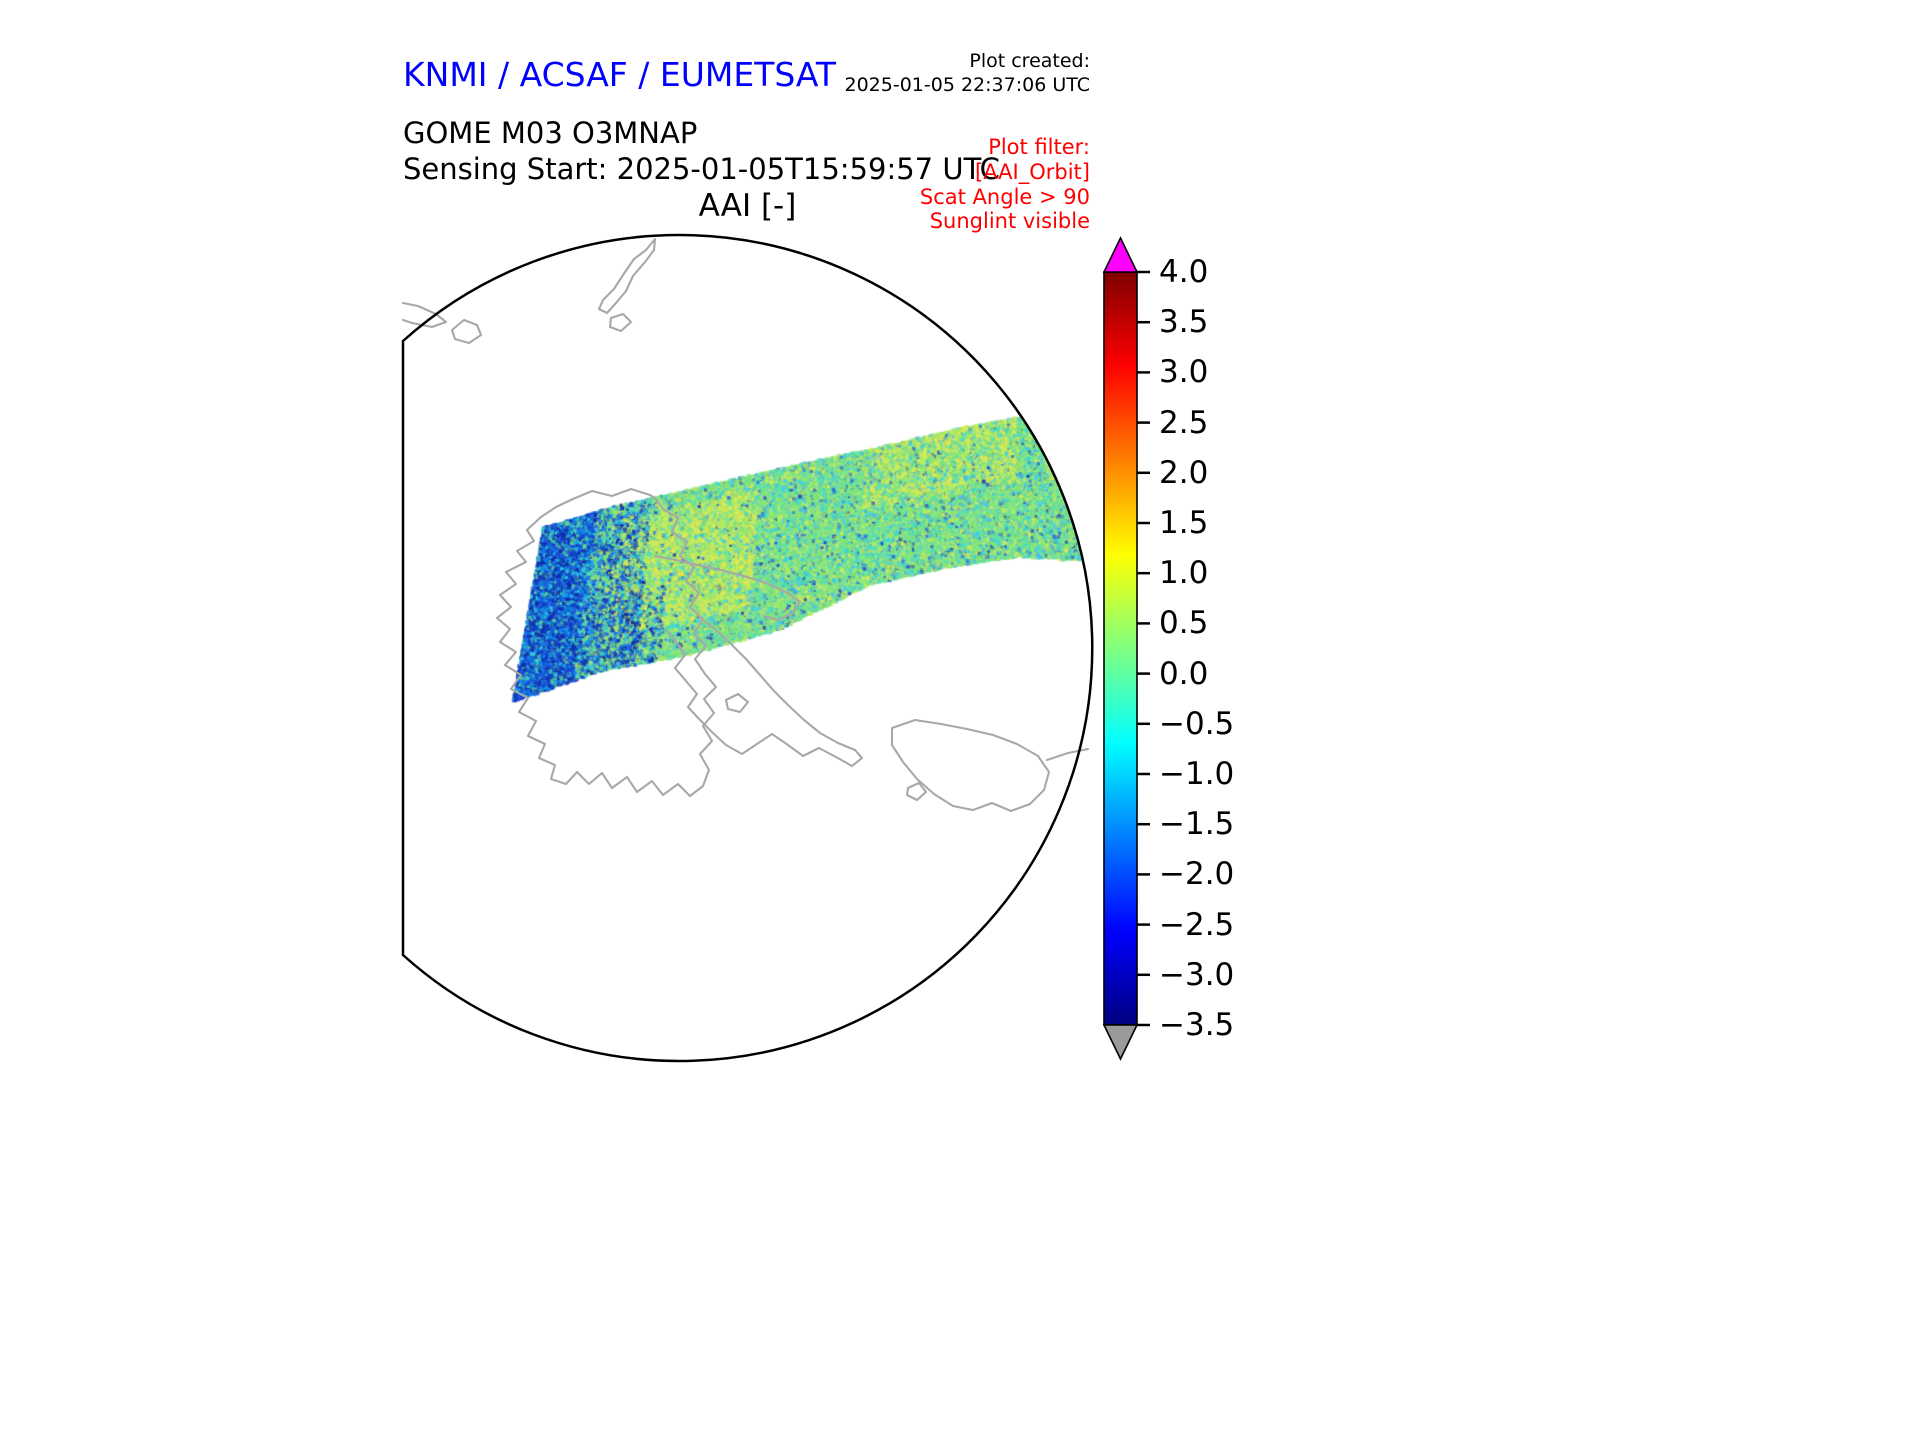  I want to click on colorbar-tick-label: −1.0, so click(1197, 774).